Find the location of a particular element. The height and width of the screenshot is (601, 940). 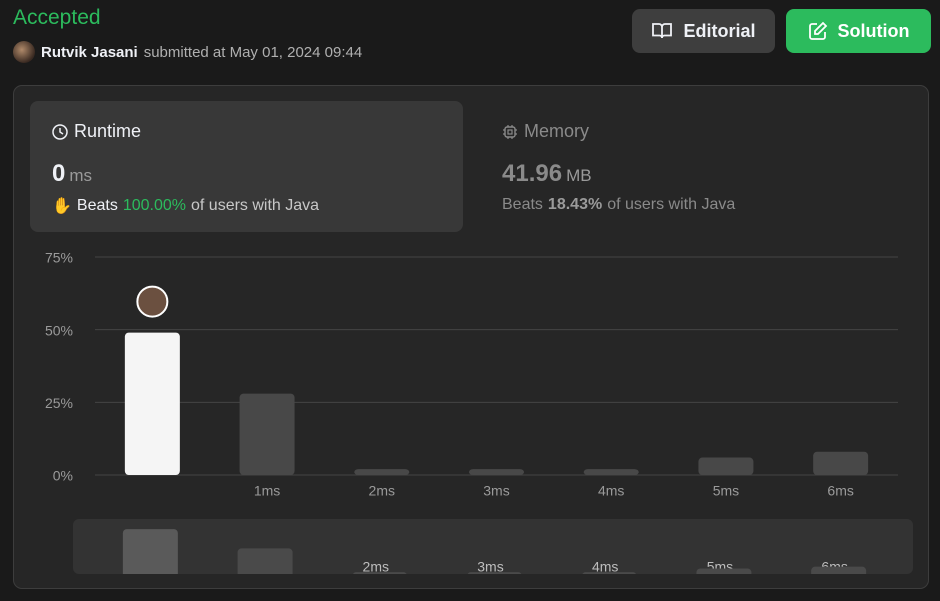

x-tick-label: 3ms is located at coordinates (496, 491).